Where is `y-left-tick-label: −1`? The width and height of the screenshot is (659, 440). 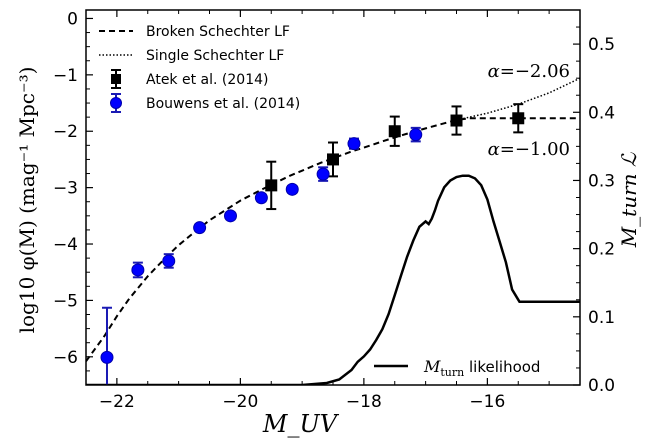
y-left-tick-label: −1 is located at coordinates (65, 76).